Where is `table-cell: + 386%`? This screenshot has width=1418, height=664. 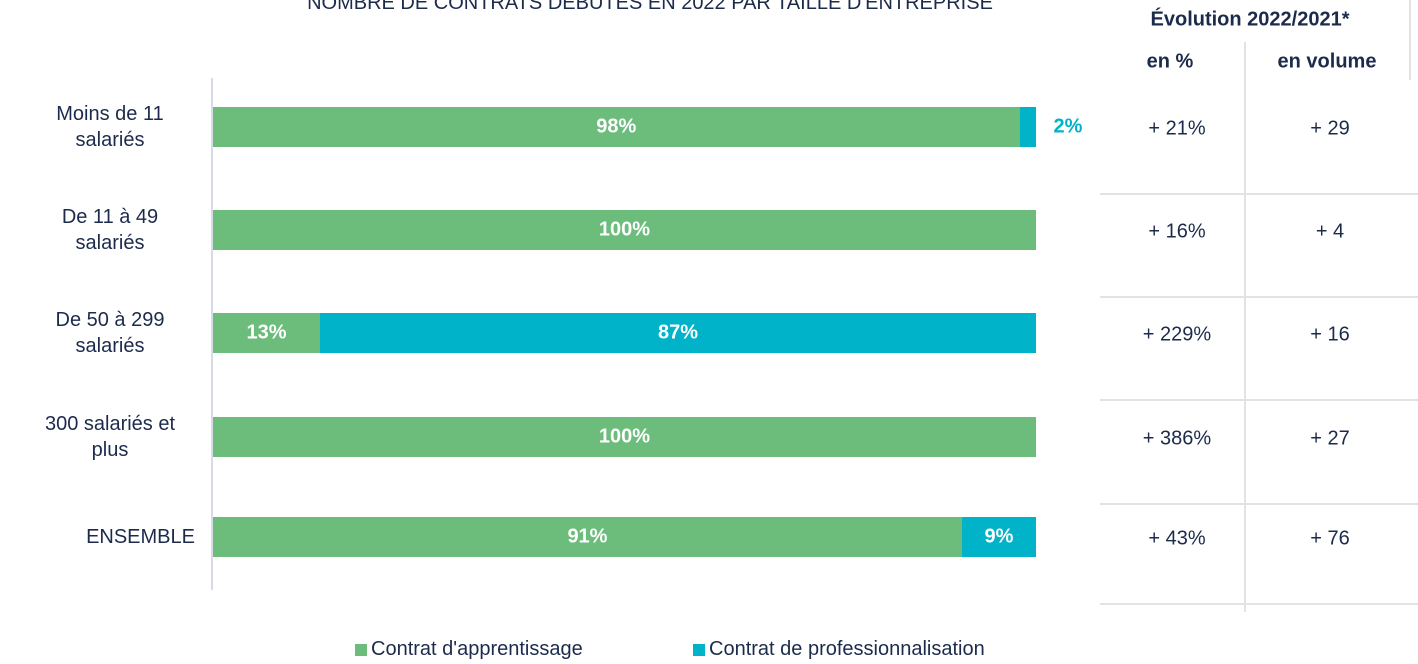
table-cell: + 386% is located at coordinates (1177, 438).